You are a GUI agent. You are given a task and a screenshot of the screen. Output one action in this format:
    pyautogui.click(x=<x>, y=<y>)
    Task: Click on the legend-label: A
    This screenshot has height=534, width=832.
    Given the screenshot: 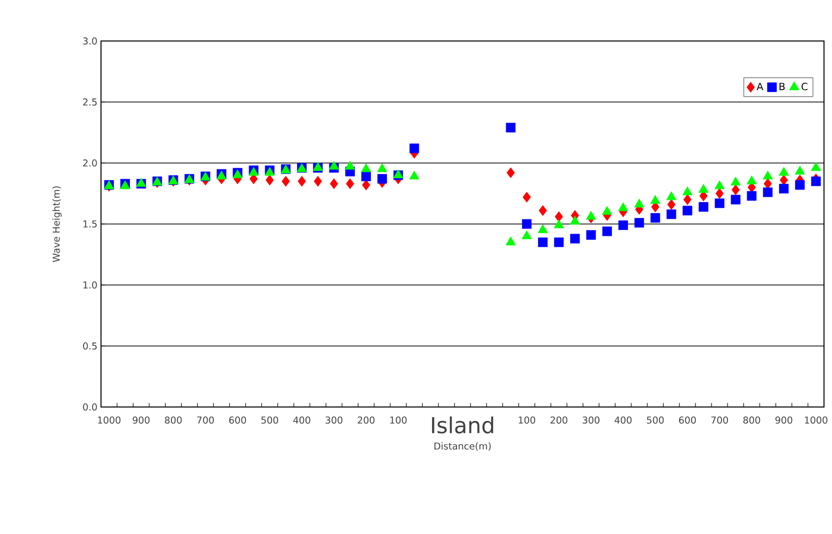 What is the action you would take?
    pyautogui.click(x=760, y=86)
    